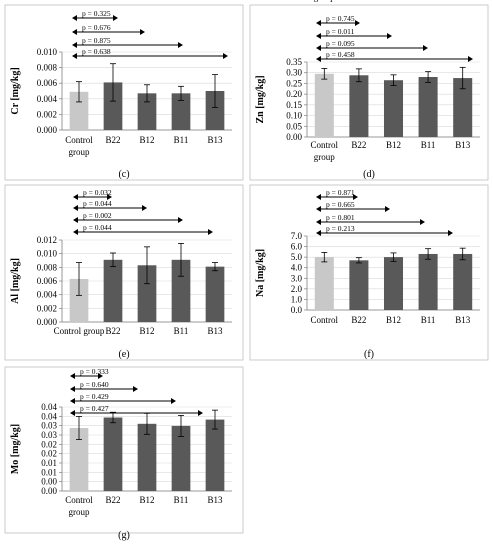 The image size is (493, 550). Describe the element at coordinates (15, 449) in the screenshot. I see `y-axis-label: Mo [mg/kg]` at that location.